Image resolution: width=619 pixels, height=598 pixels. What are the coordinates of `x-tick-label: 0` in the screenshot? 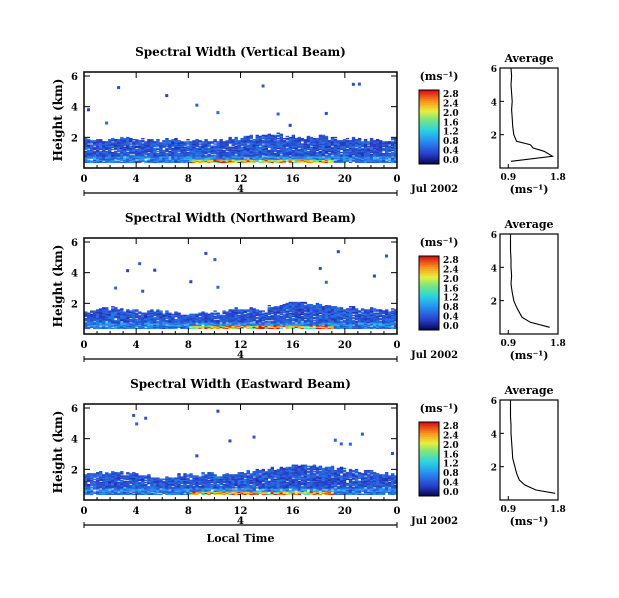 It's located at (84, 179).